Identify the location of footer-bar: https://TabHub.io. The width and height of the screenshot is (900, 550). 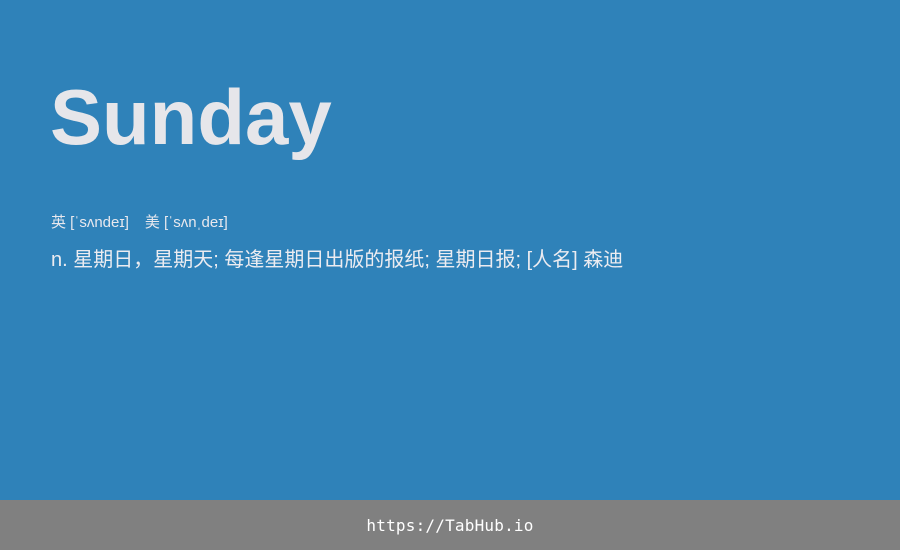
(450, 525).